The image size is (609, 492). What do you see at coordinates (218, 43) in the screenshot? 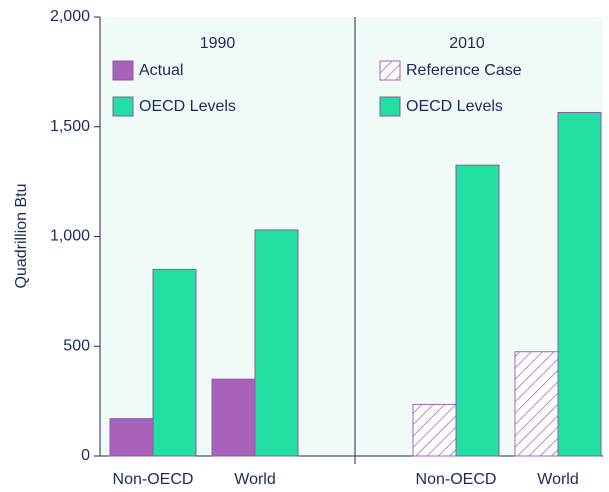
I see `panel-title: 1990` at bounding box center [218, 43].